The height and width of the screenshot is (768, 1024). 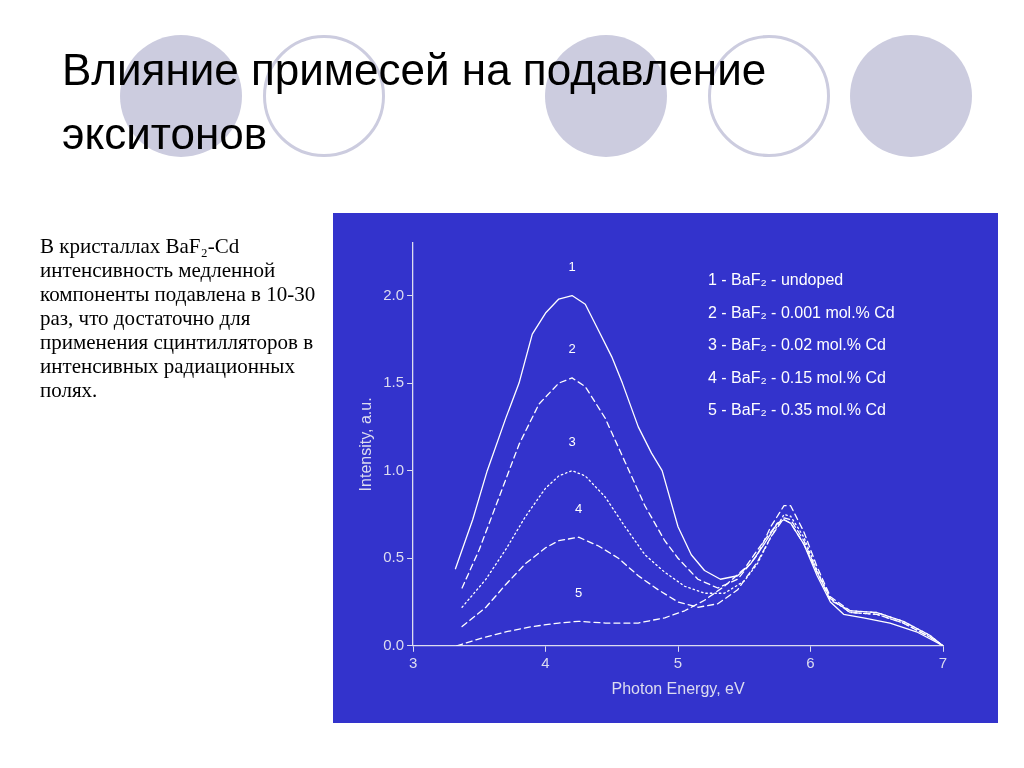 What do you see at coordinates (394, 644) in the screenshot?
I see `y-tick-label: 0.0` at bounding box center [394, 644].